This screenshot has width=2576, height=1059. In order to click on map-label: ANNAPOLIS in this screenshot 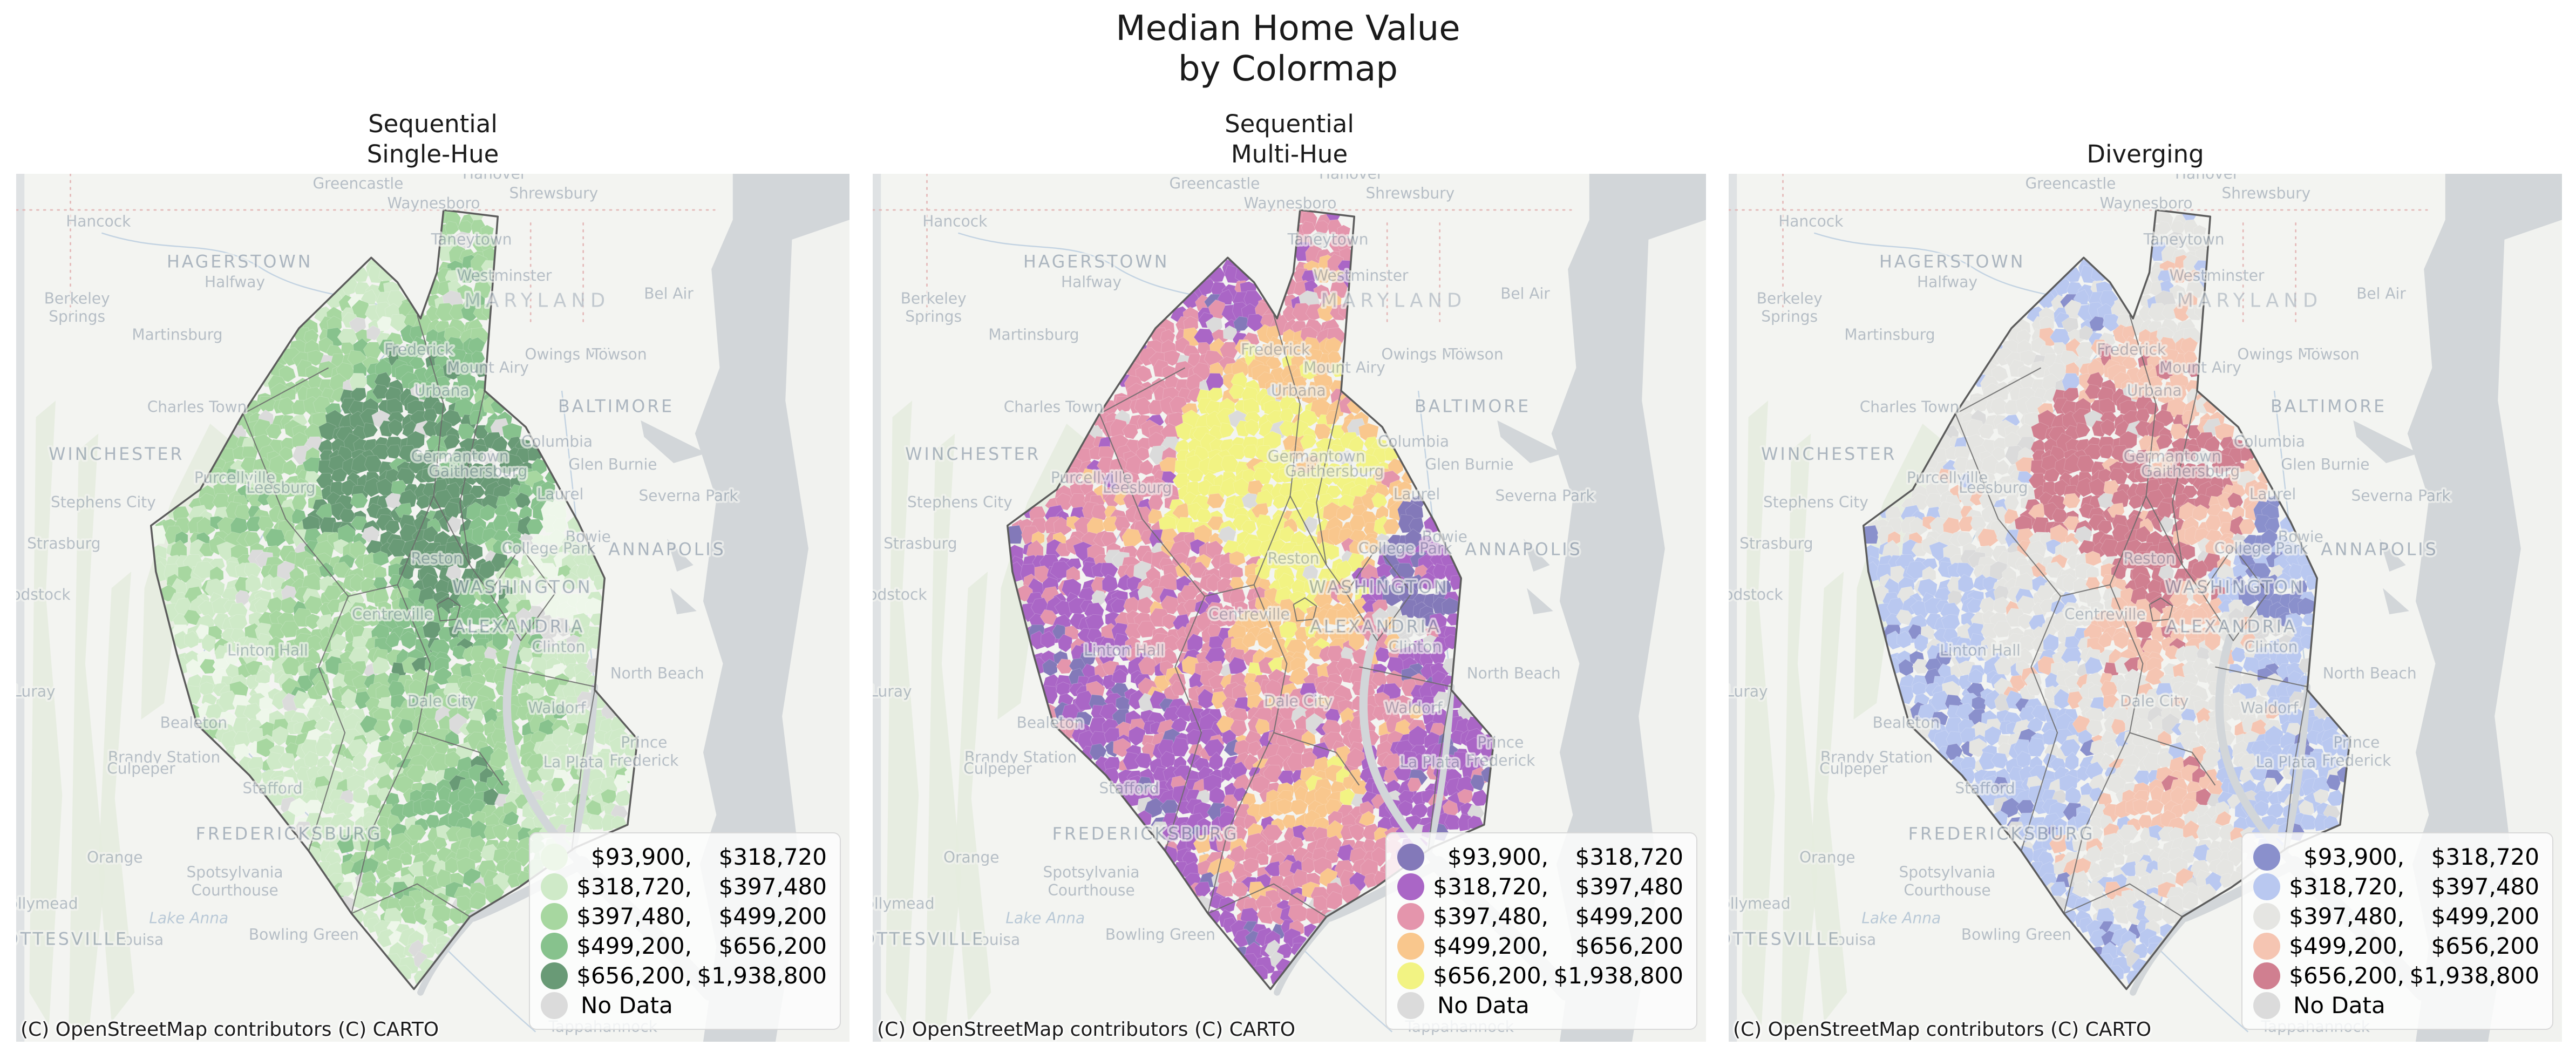, I will do `click(1523, 550)`.